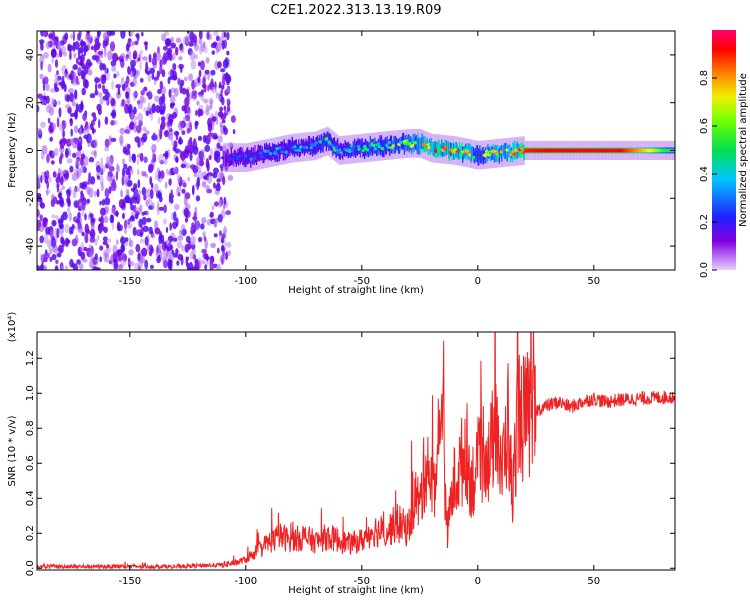 The width and height of the screenshot is (750, 600). Describe the element at coordinates (245, 281) in the screenshot. I see `x-tick-label: -100` at that location.